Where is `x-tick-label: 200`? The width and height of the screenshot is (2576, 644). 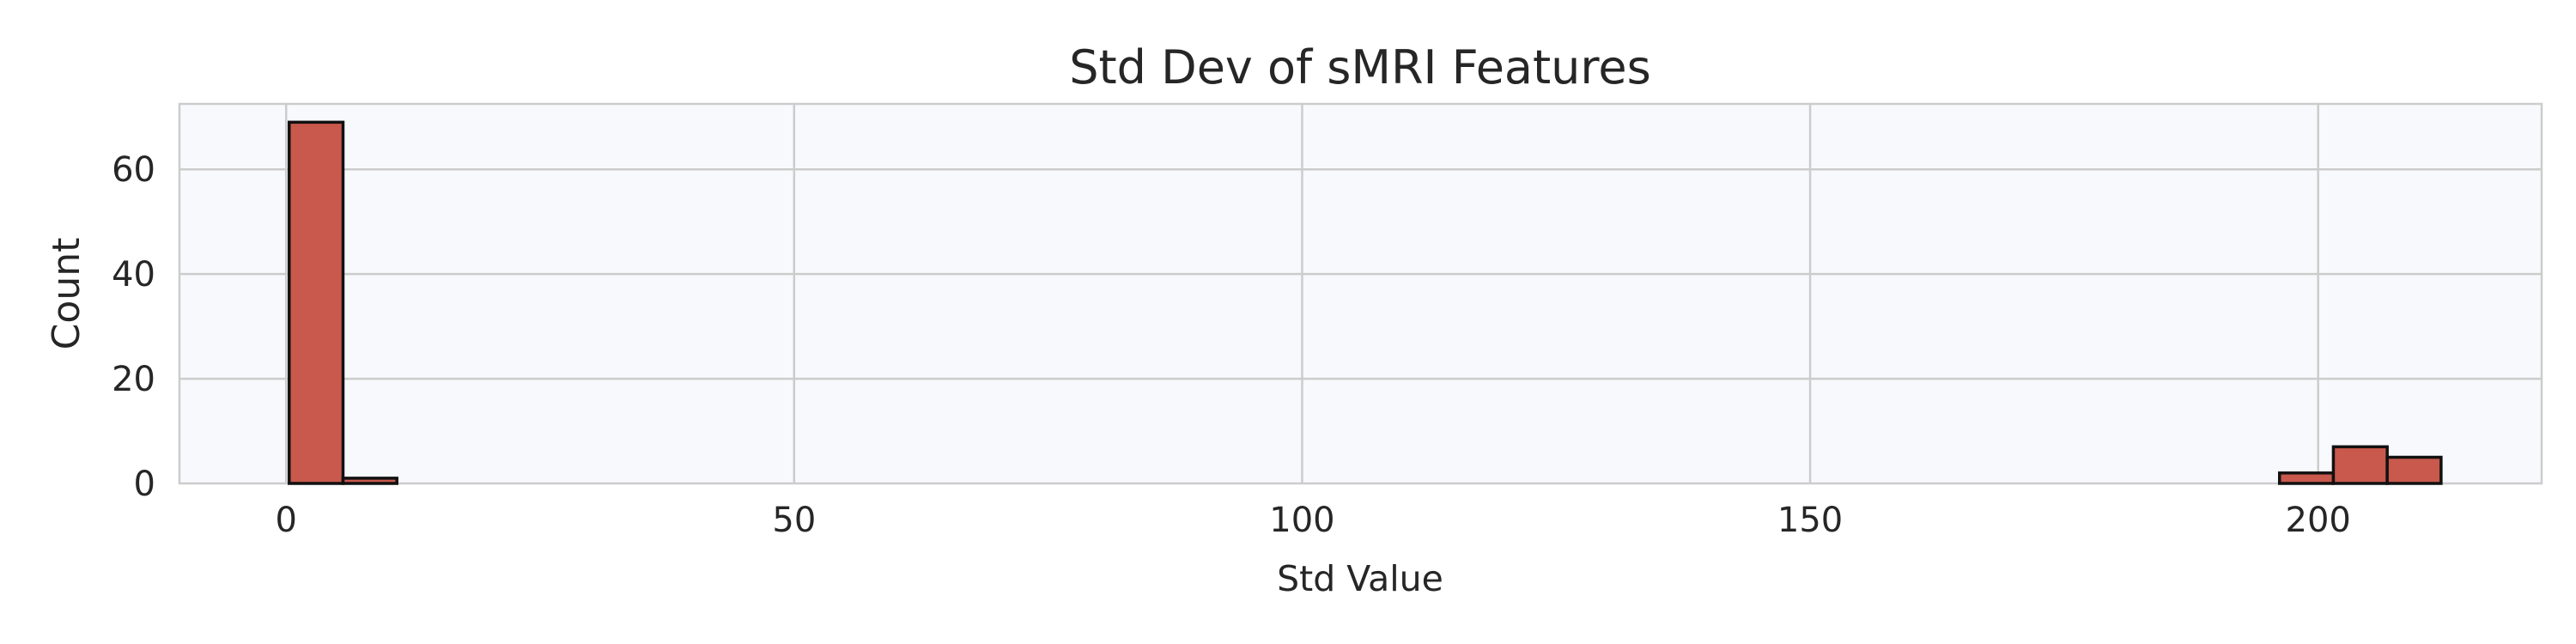
x-tick-label: 200 is located at coordinates (2318, 521).